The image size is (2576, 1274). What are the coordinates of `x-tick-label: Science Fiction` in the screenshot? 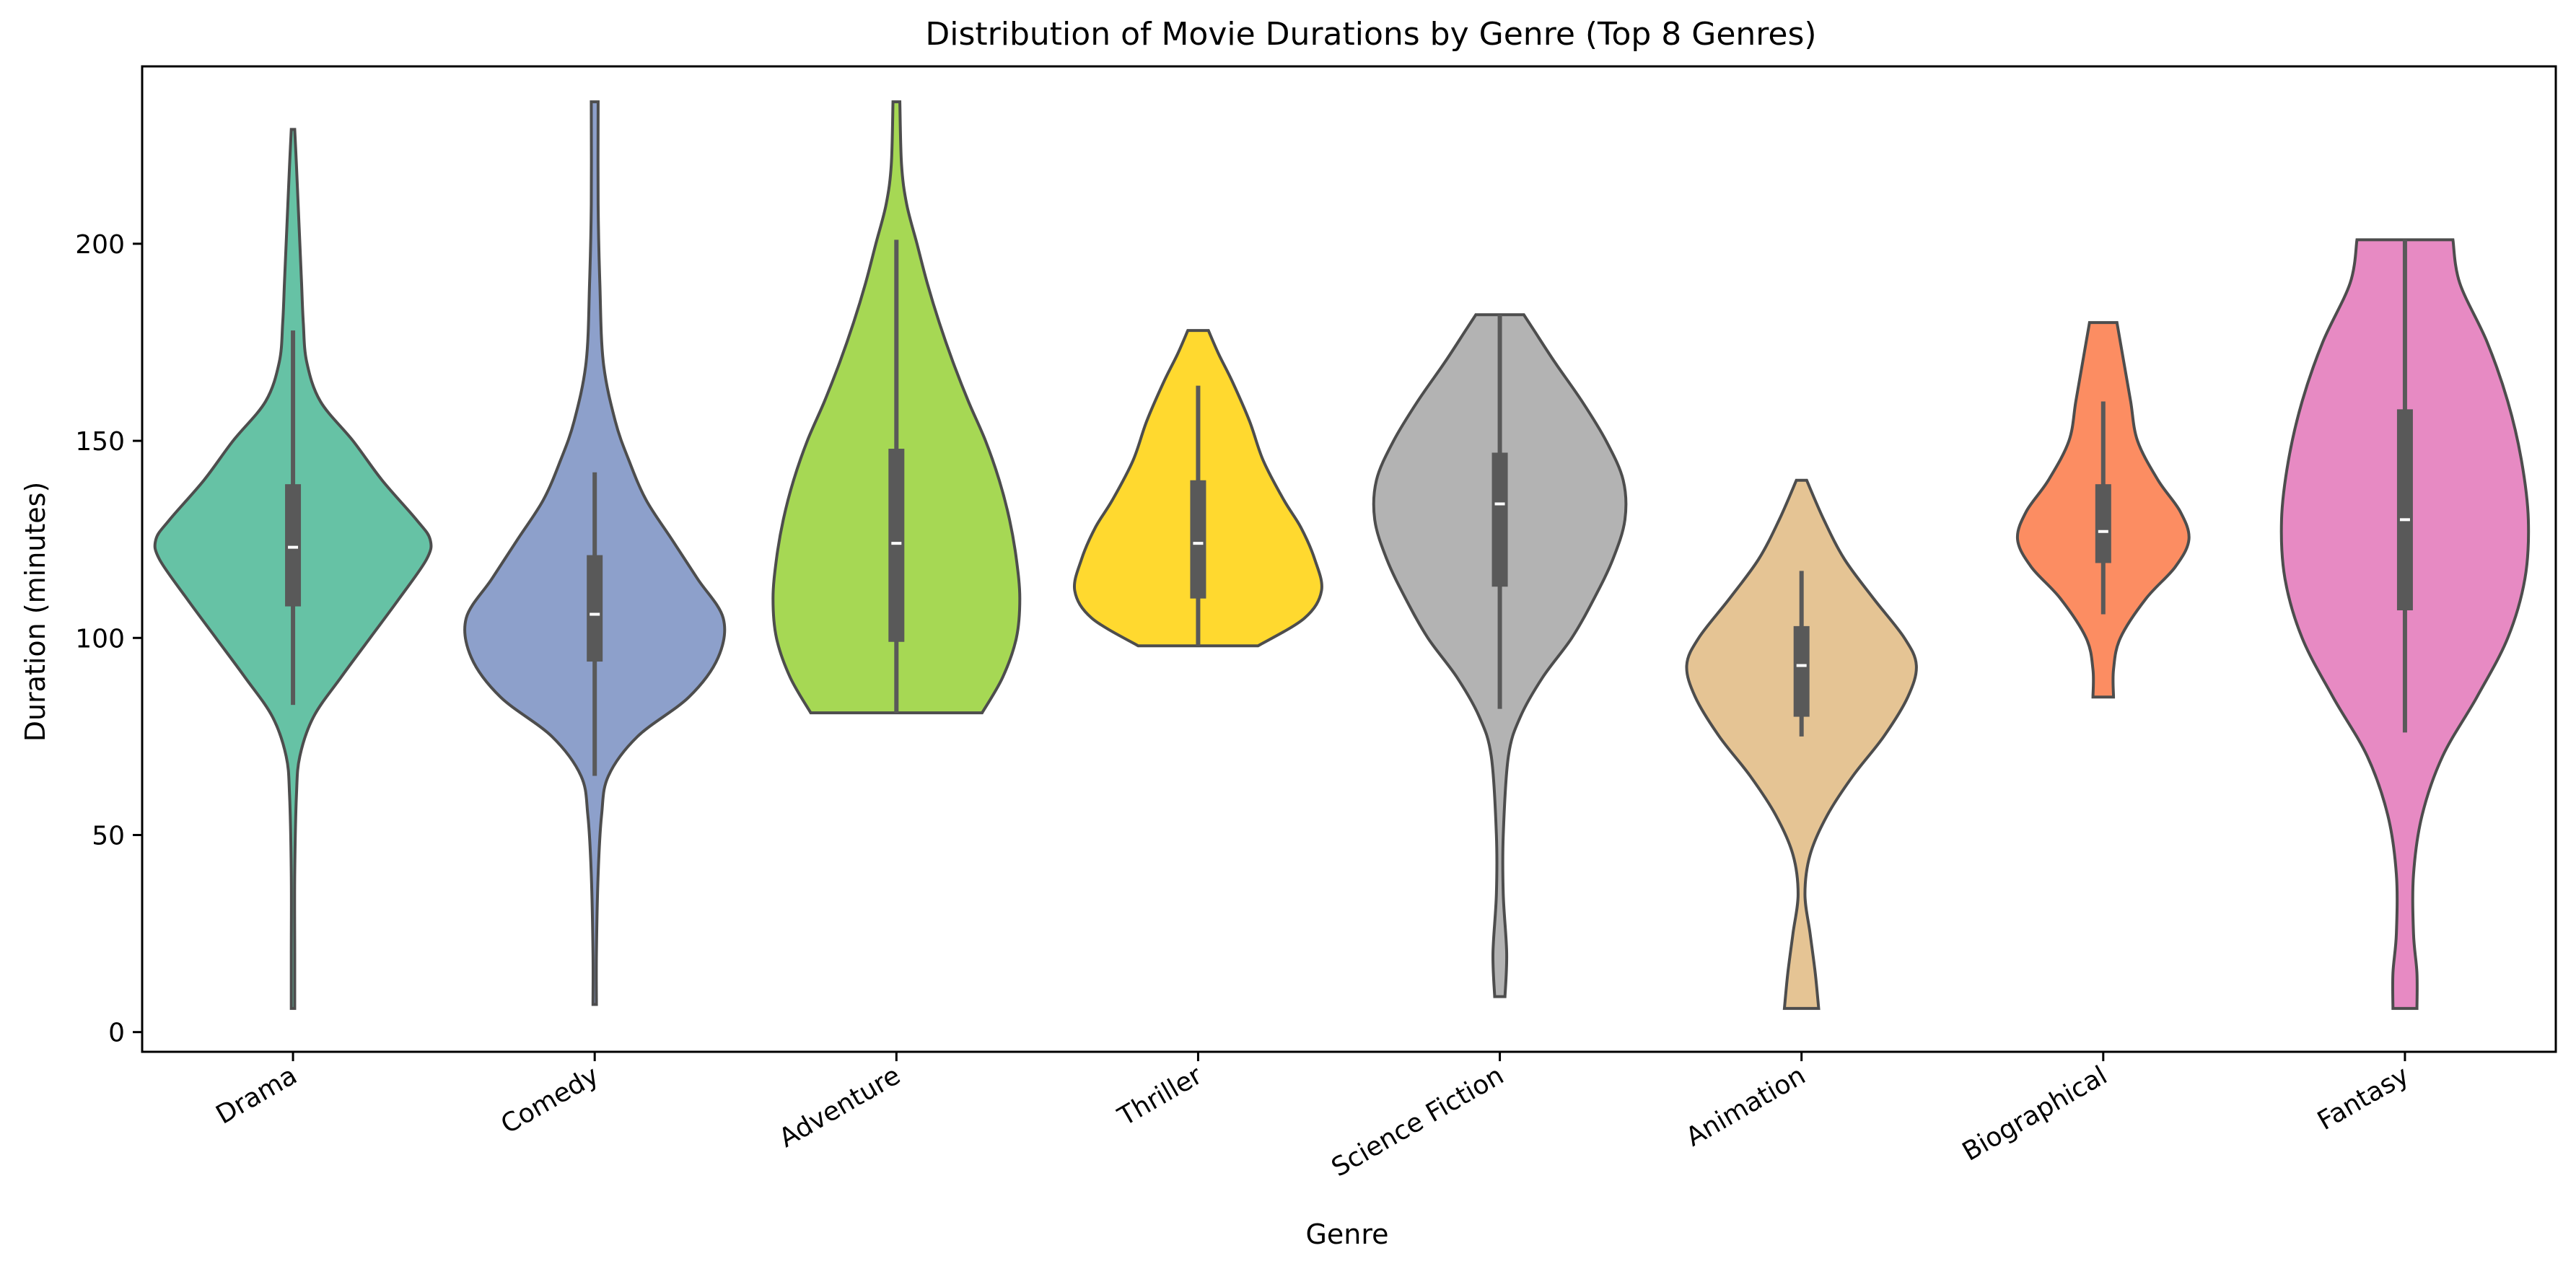 It's located at (1418, 1121).